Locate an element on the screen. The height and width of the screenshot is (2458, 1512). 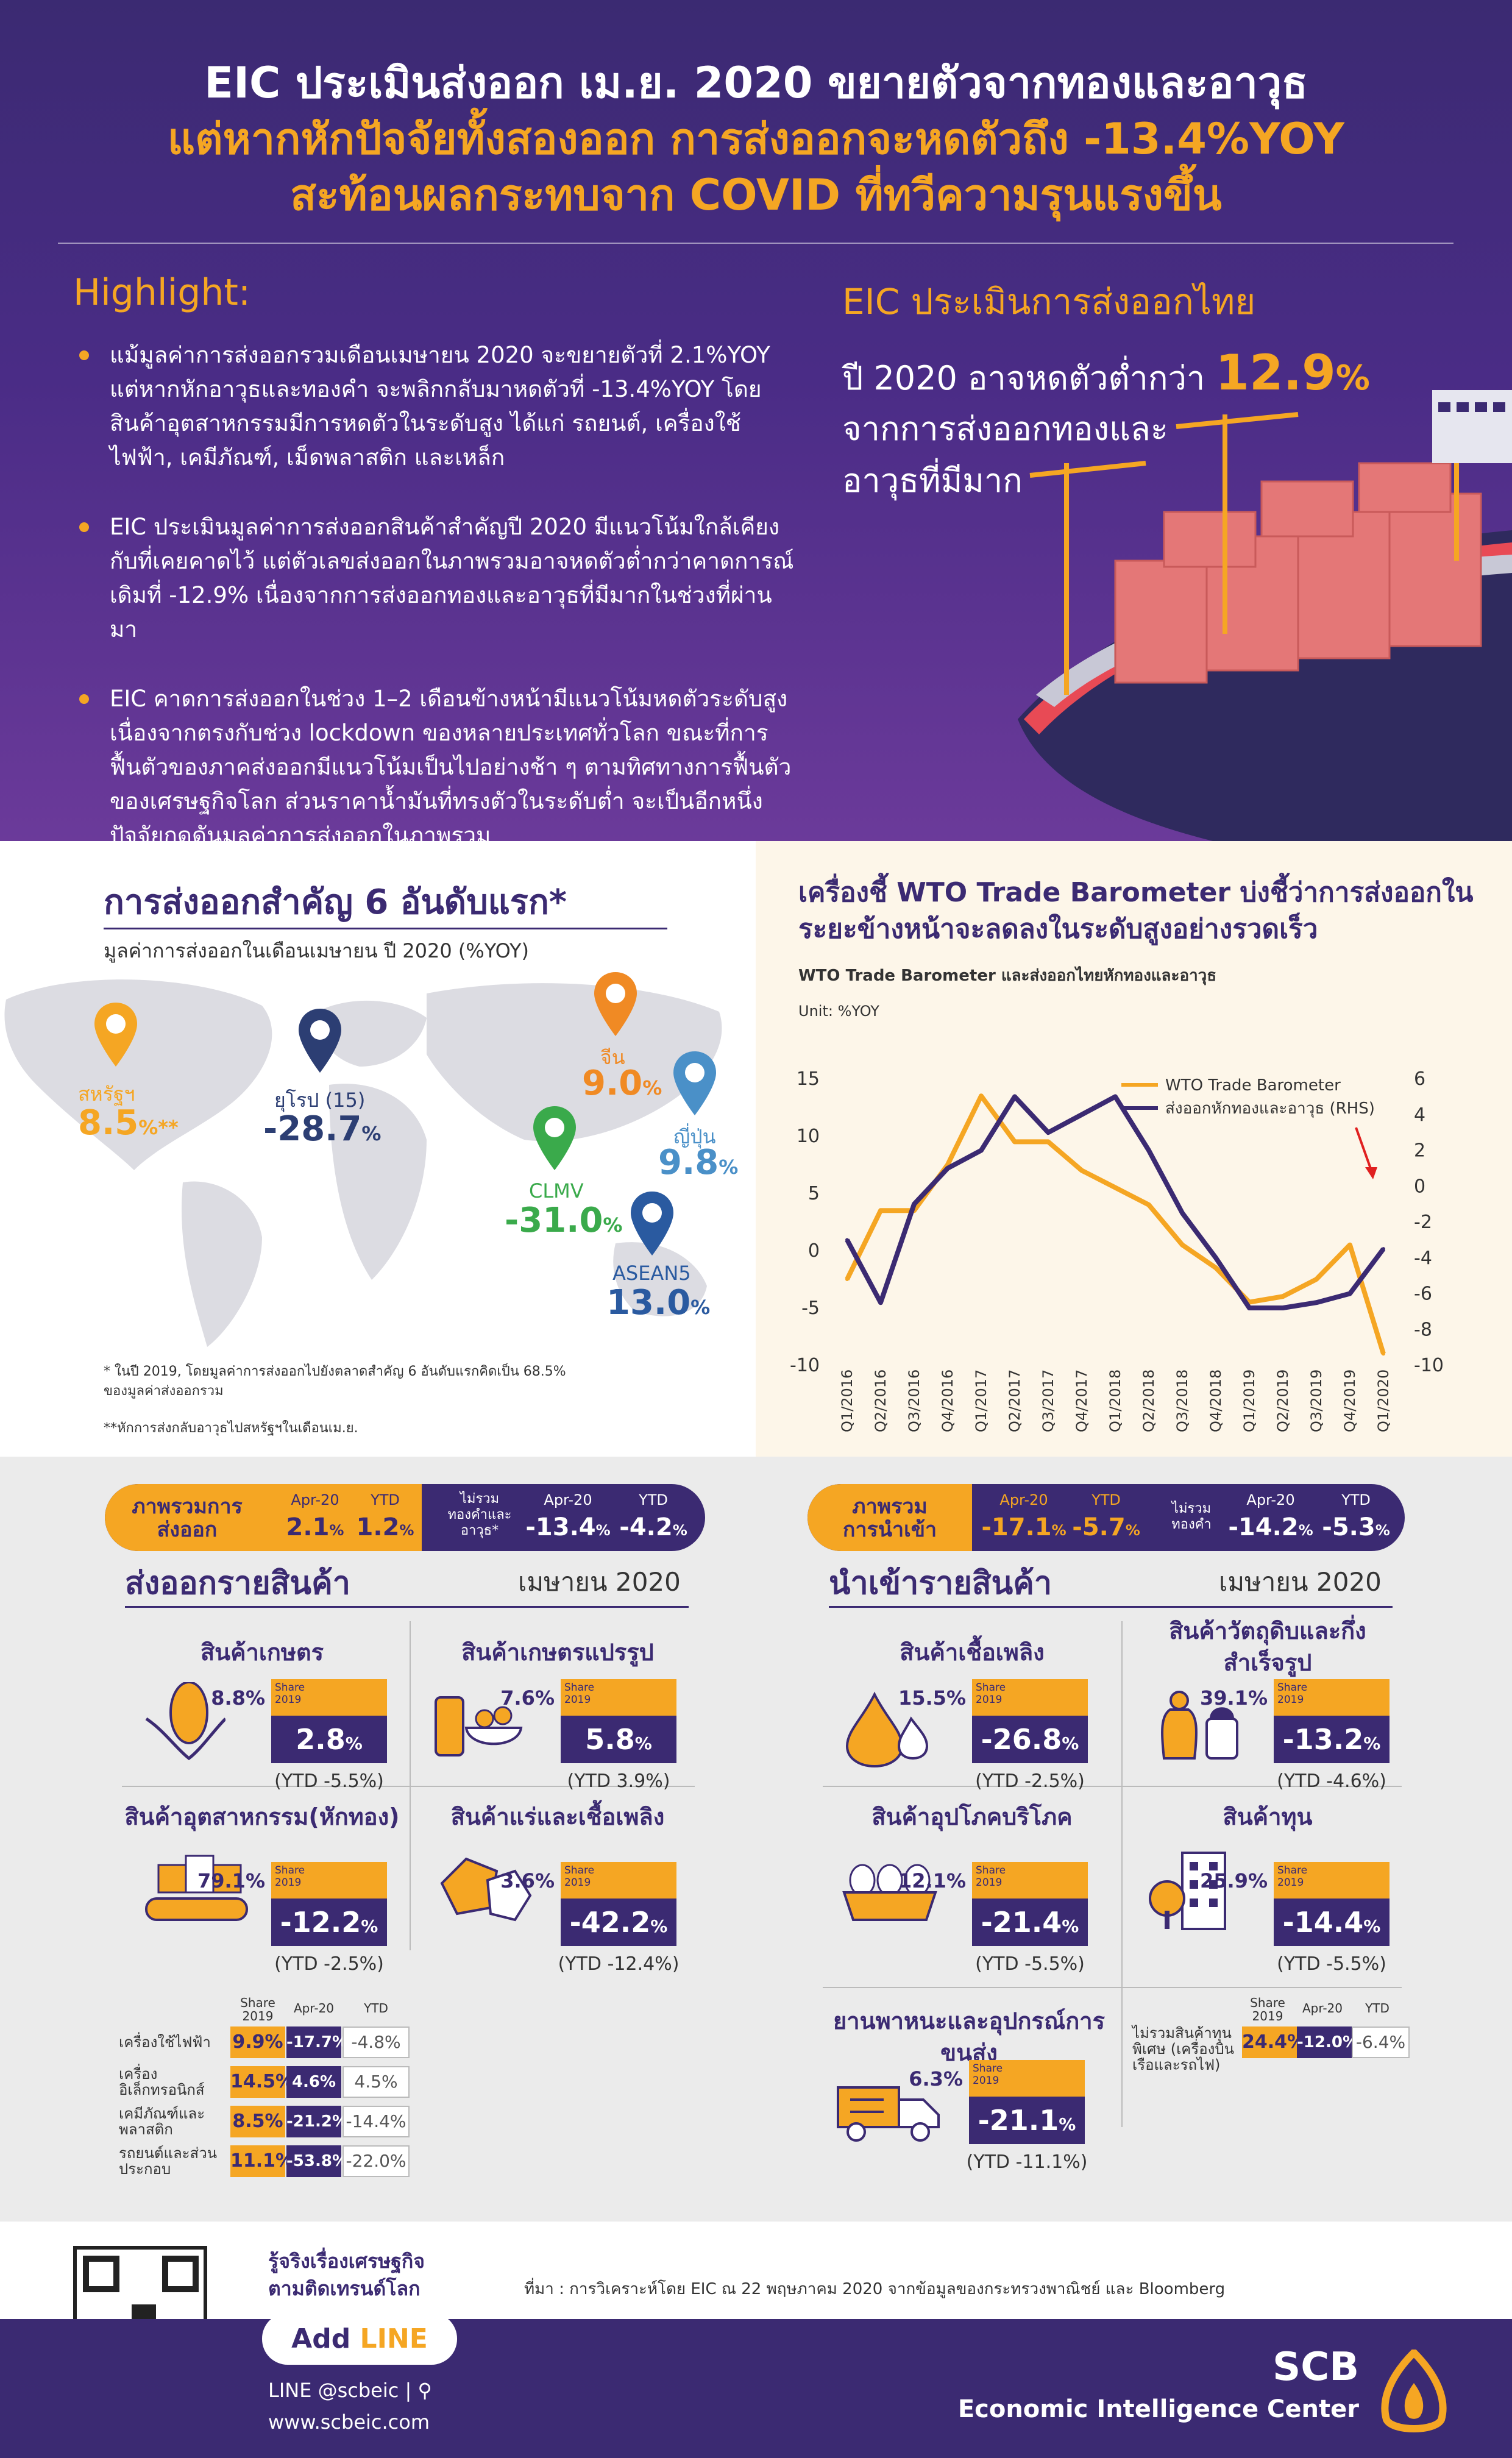
market-unit-asean5: % is located at coordinates (700, 1308).